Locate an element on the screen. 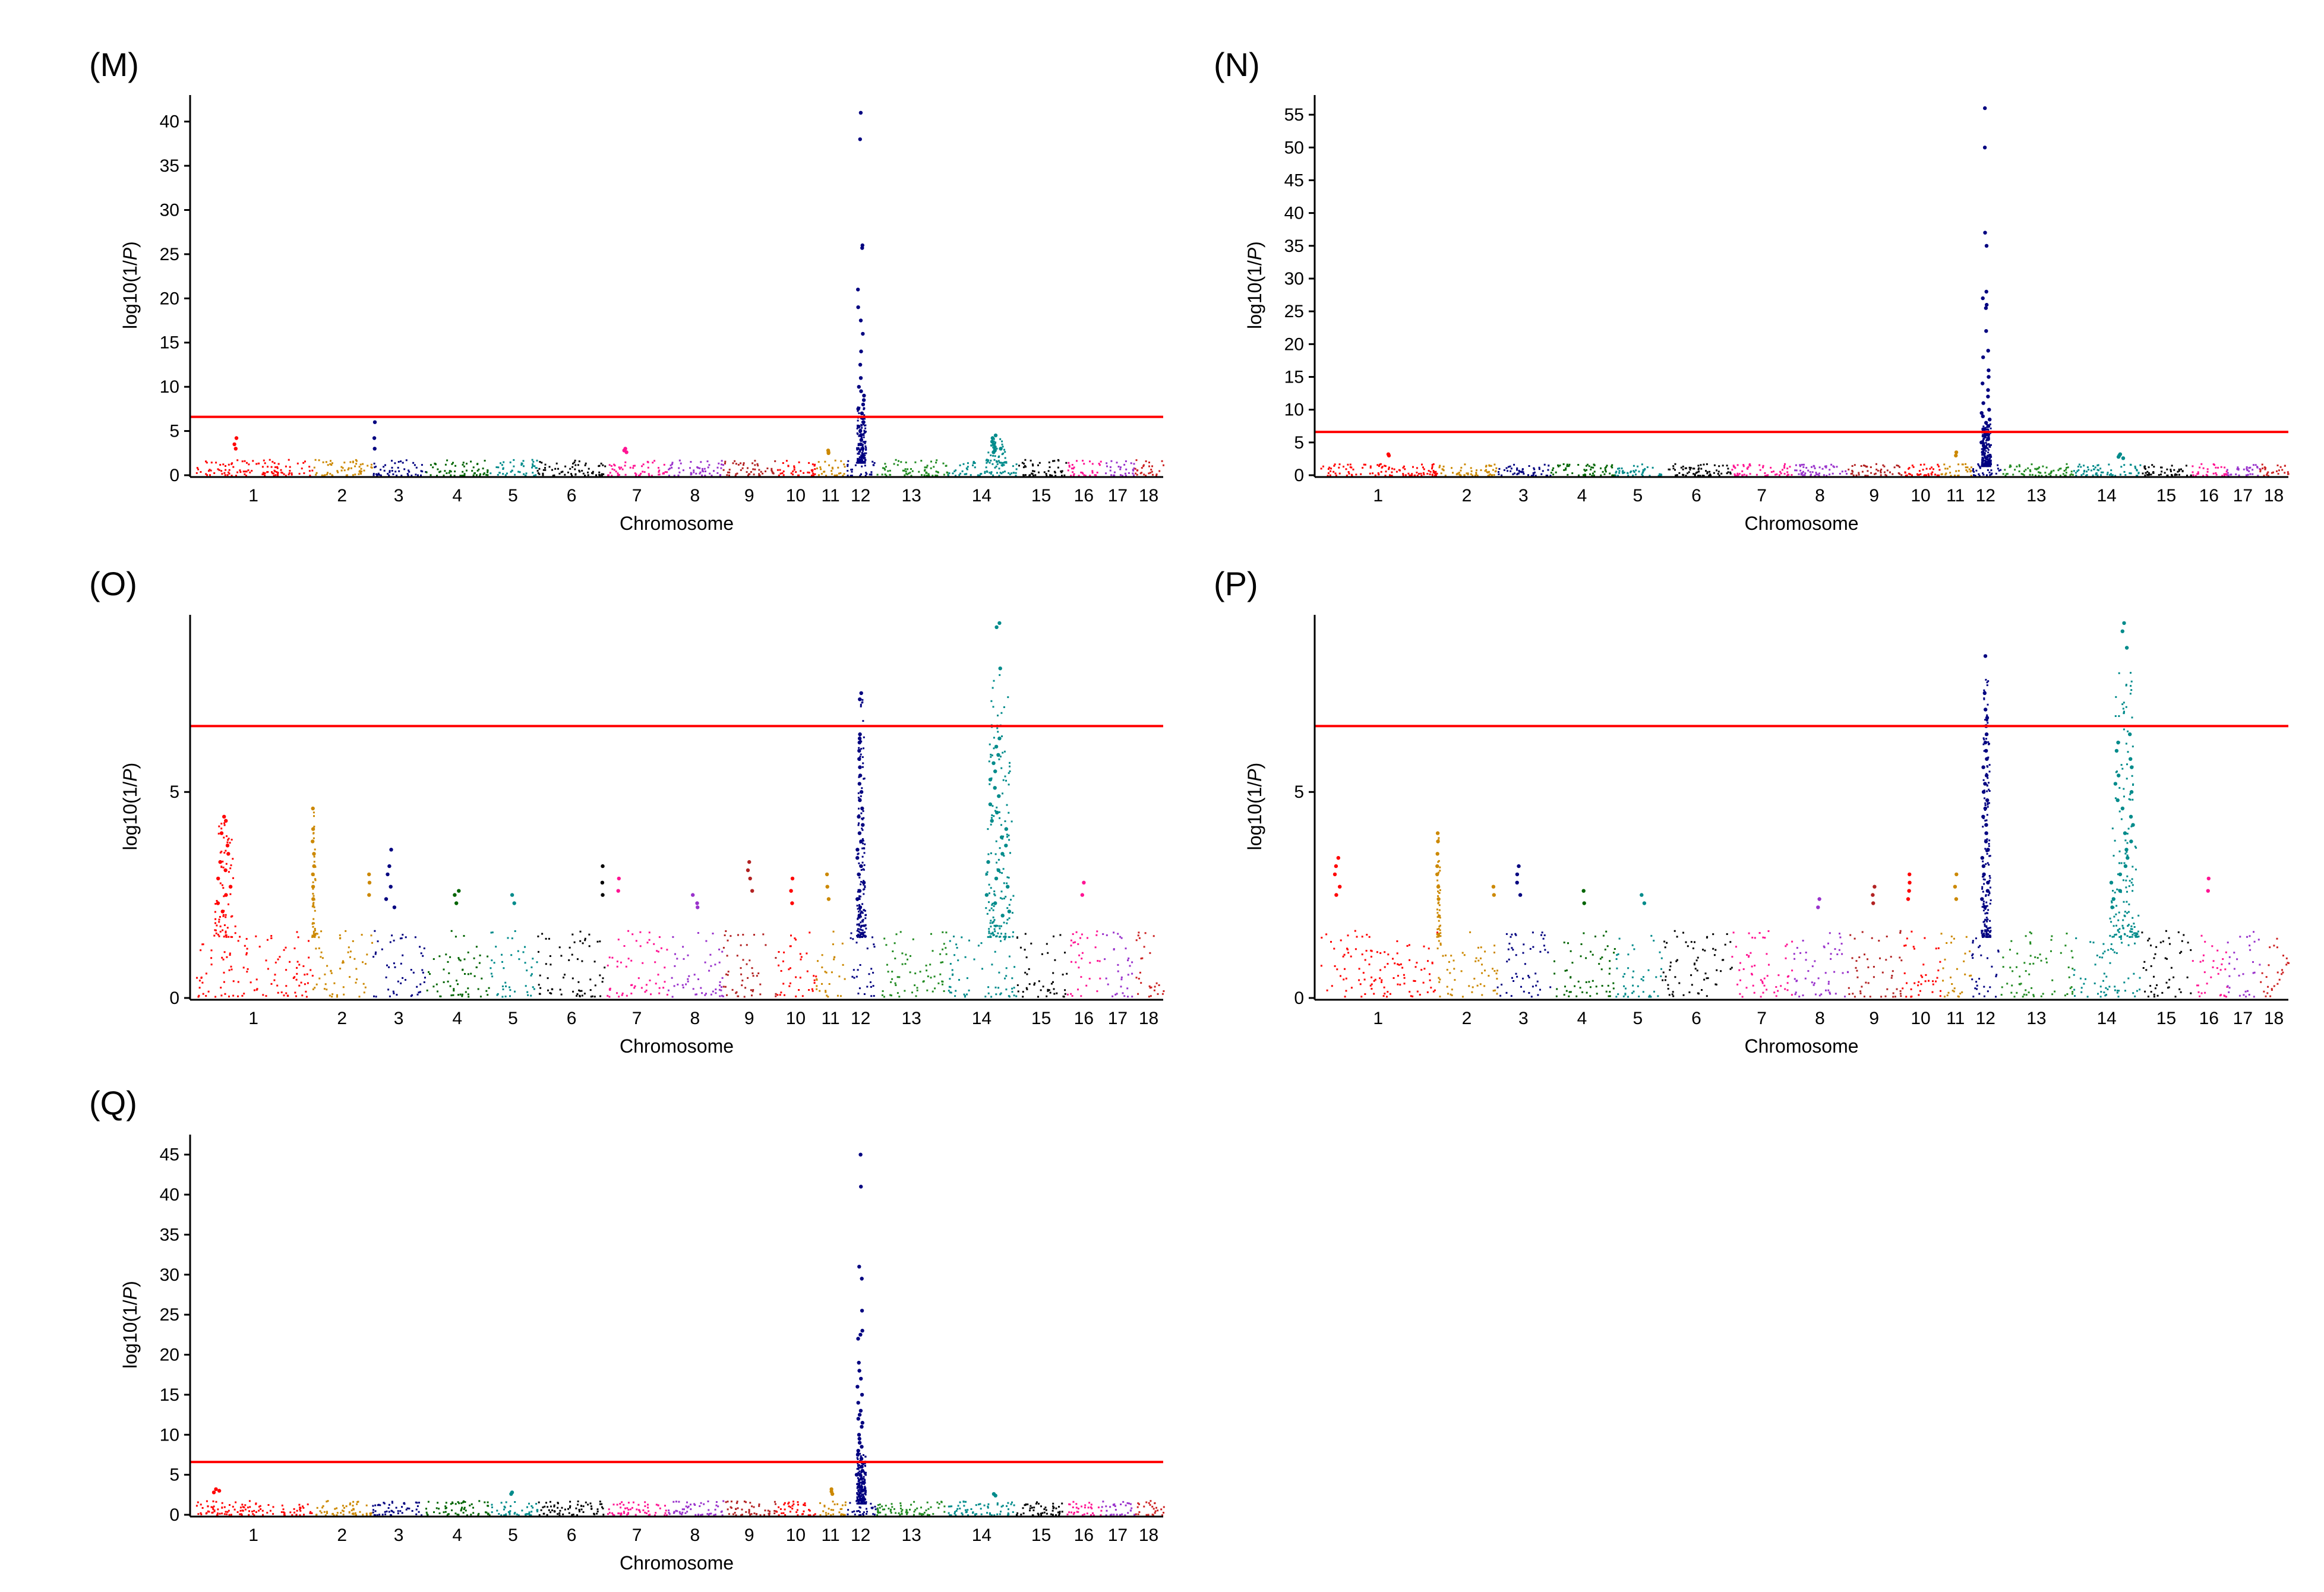  chr-4-points is located at coordinates (458, 964).